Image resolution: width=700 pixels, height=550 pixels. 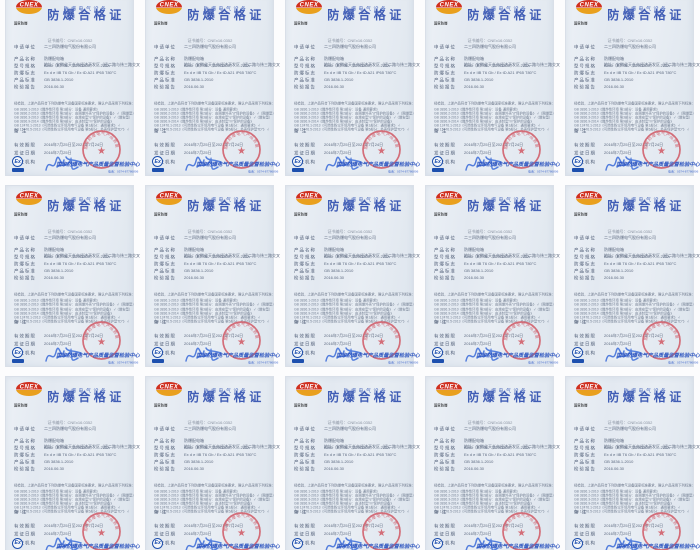 What do you see at coordinates (489, 14) in the screenshot?
I see `certificate-header: CNEX 国家防爆 防爆电气设备 防爆合格证` at bounding box center [489, 14].